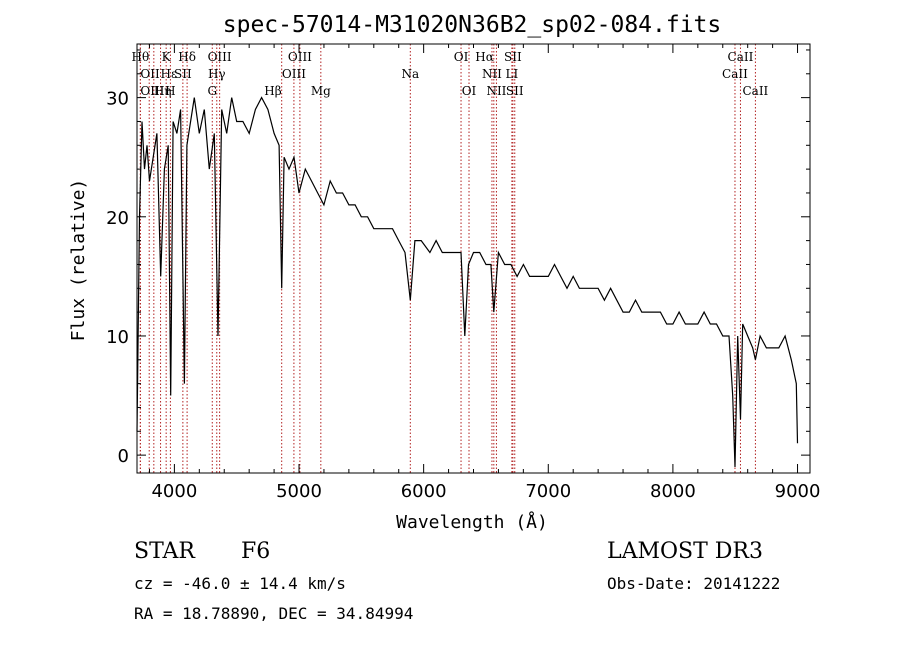  Describe the element at coordinates (117, 99) in the screenshot. I see `y-tick-label-3: 30` at that location.